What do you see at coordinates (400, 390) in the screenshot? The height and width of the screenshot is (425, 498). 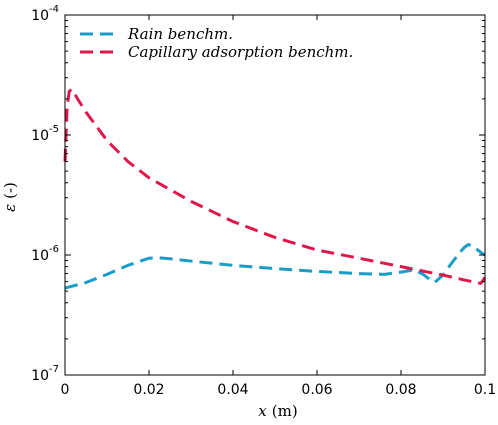 I see `x-tick-label: 0.08` at bounding box center [400, 390].